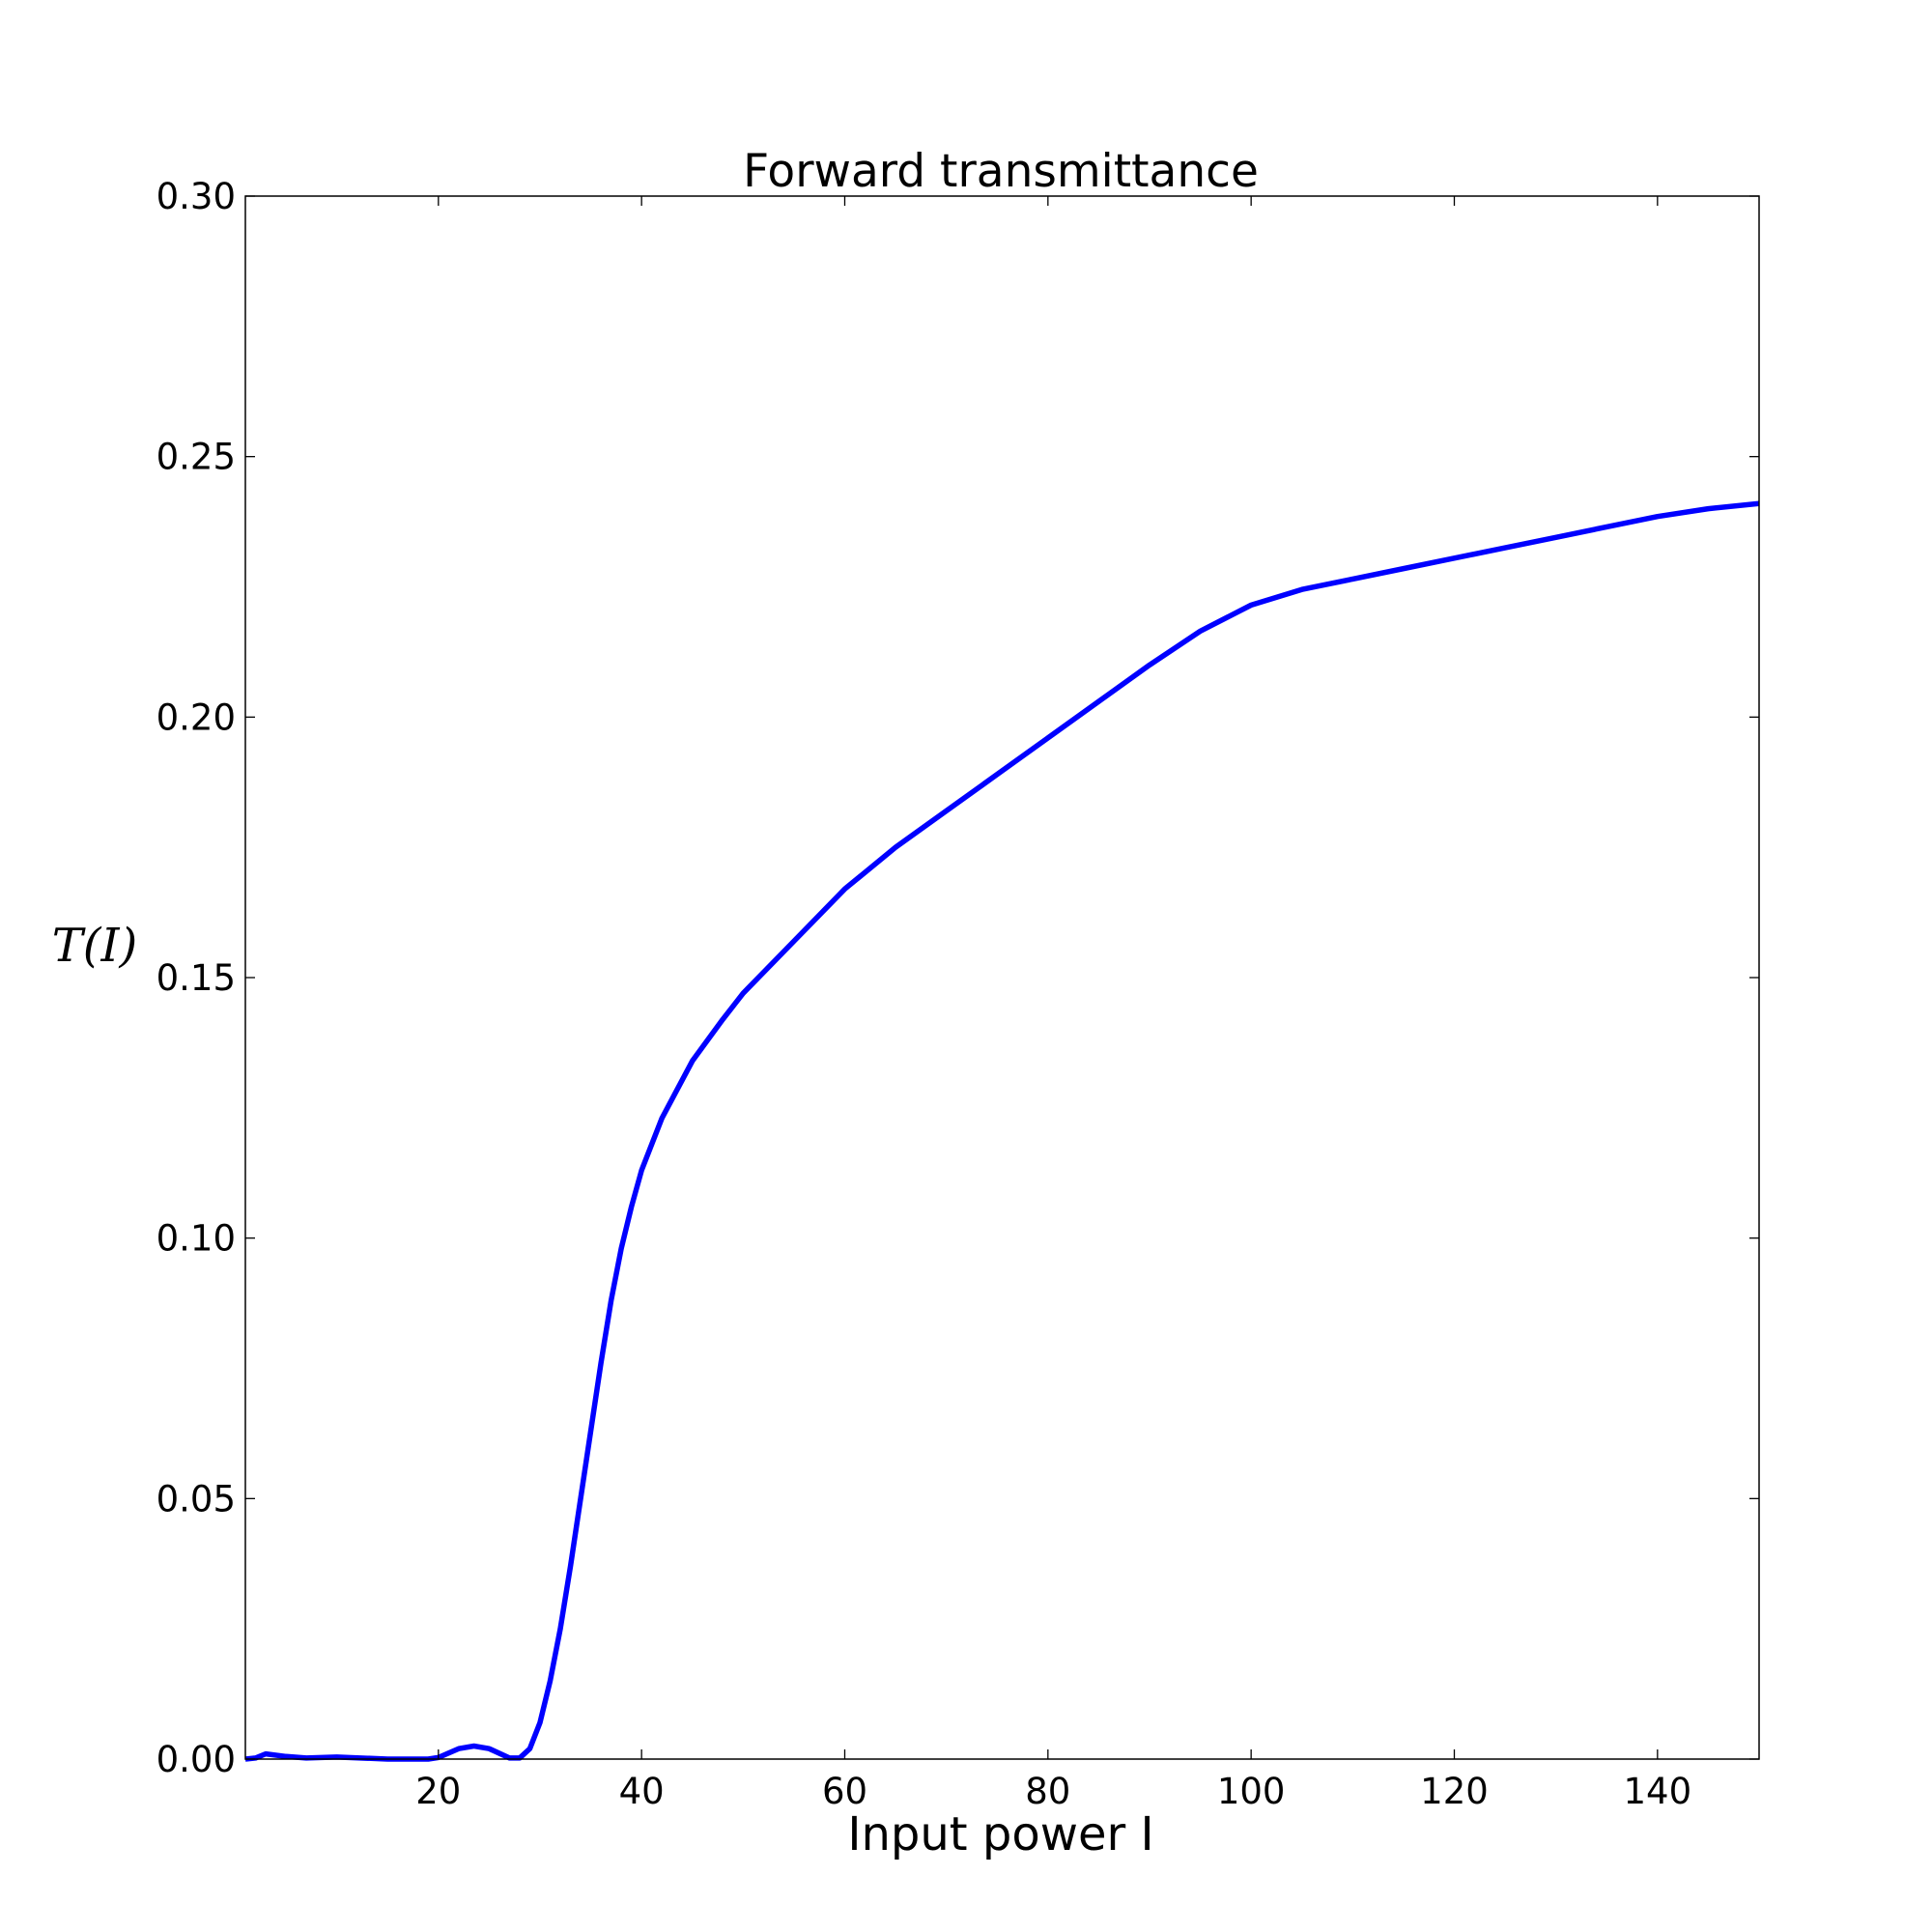 The height and width of the screenshot is (1932, 1932). What do you see at coordinates (94, 946) in the screenshot?
I see `y-axis-label: T(I)` at bounding box center [94, 946].